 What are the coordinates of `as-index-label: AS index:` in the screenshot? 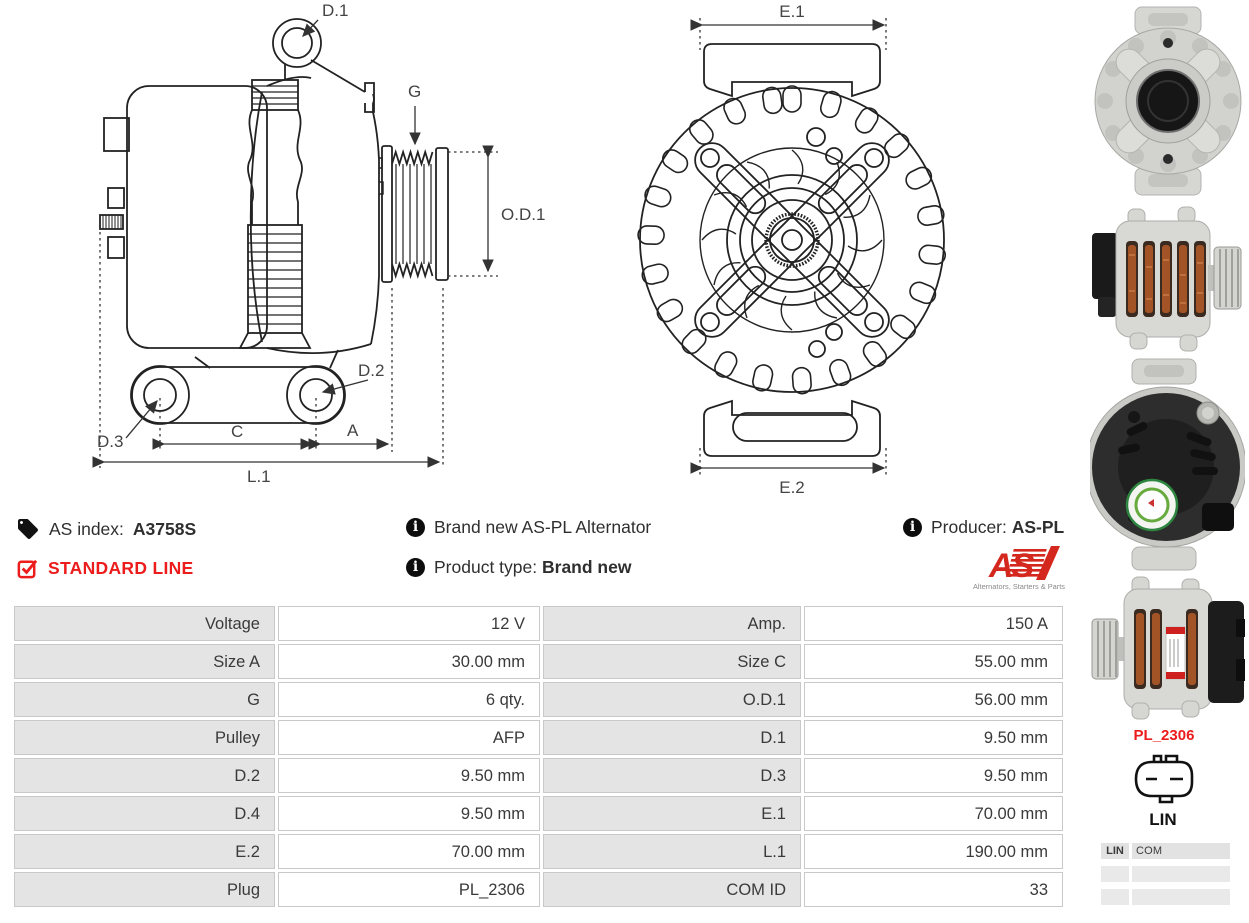 It's located at (86, 528).